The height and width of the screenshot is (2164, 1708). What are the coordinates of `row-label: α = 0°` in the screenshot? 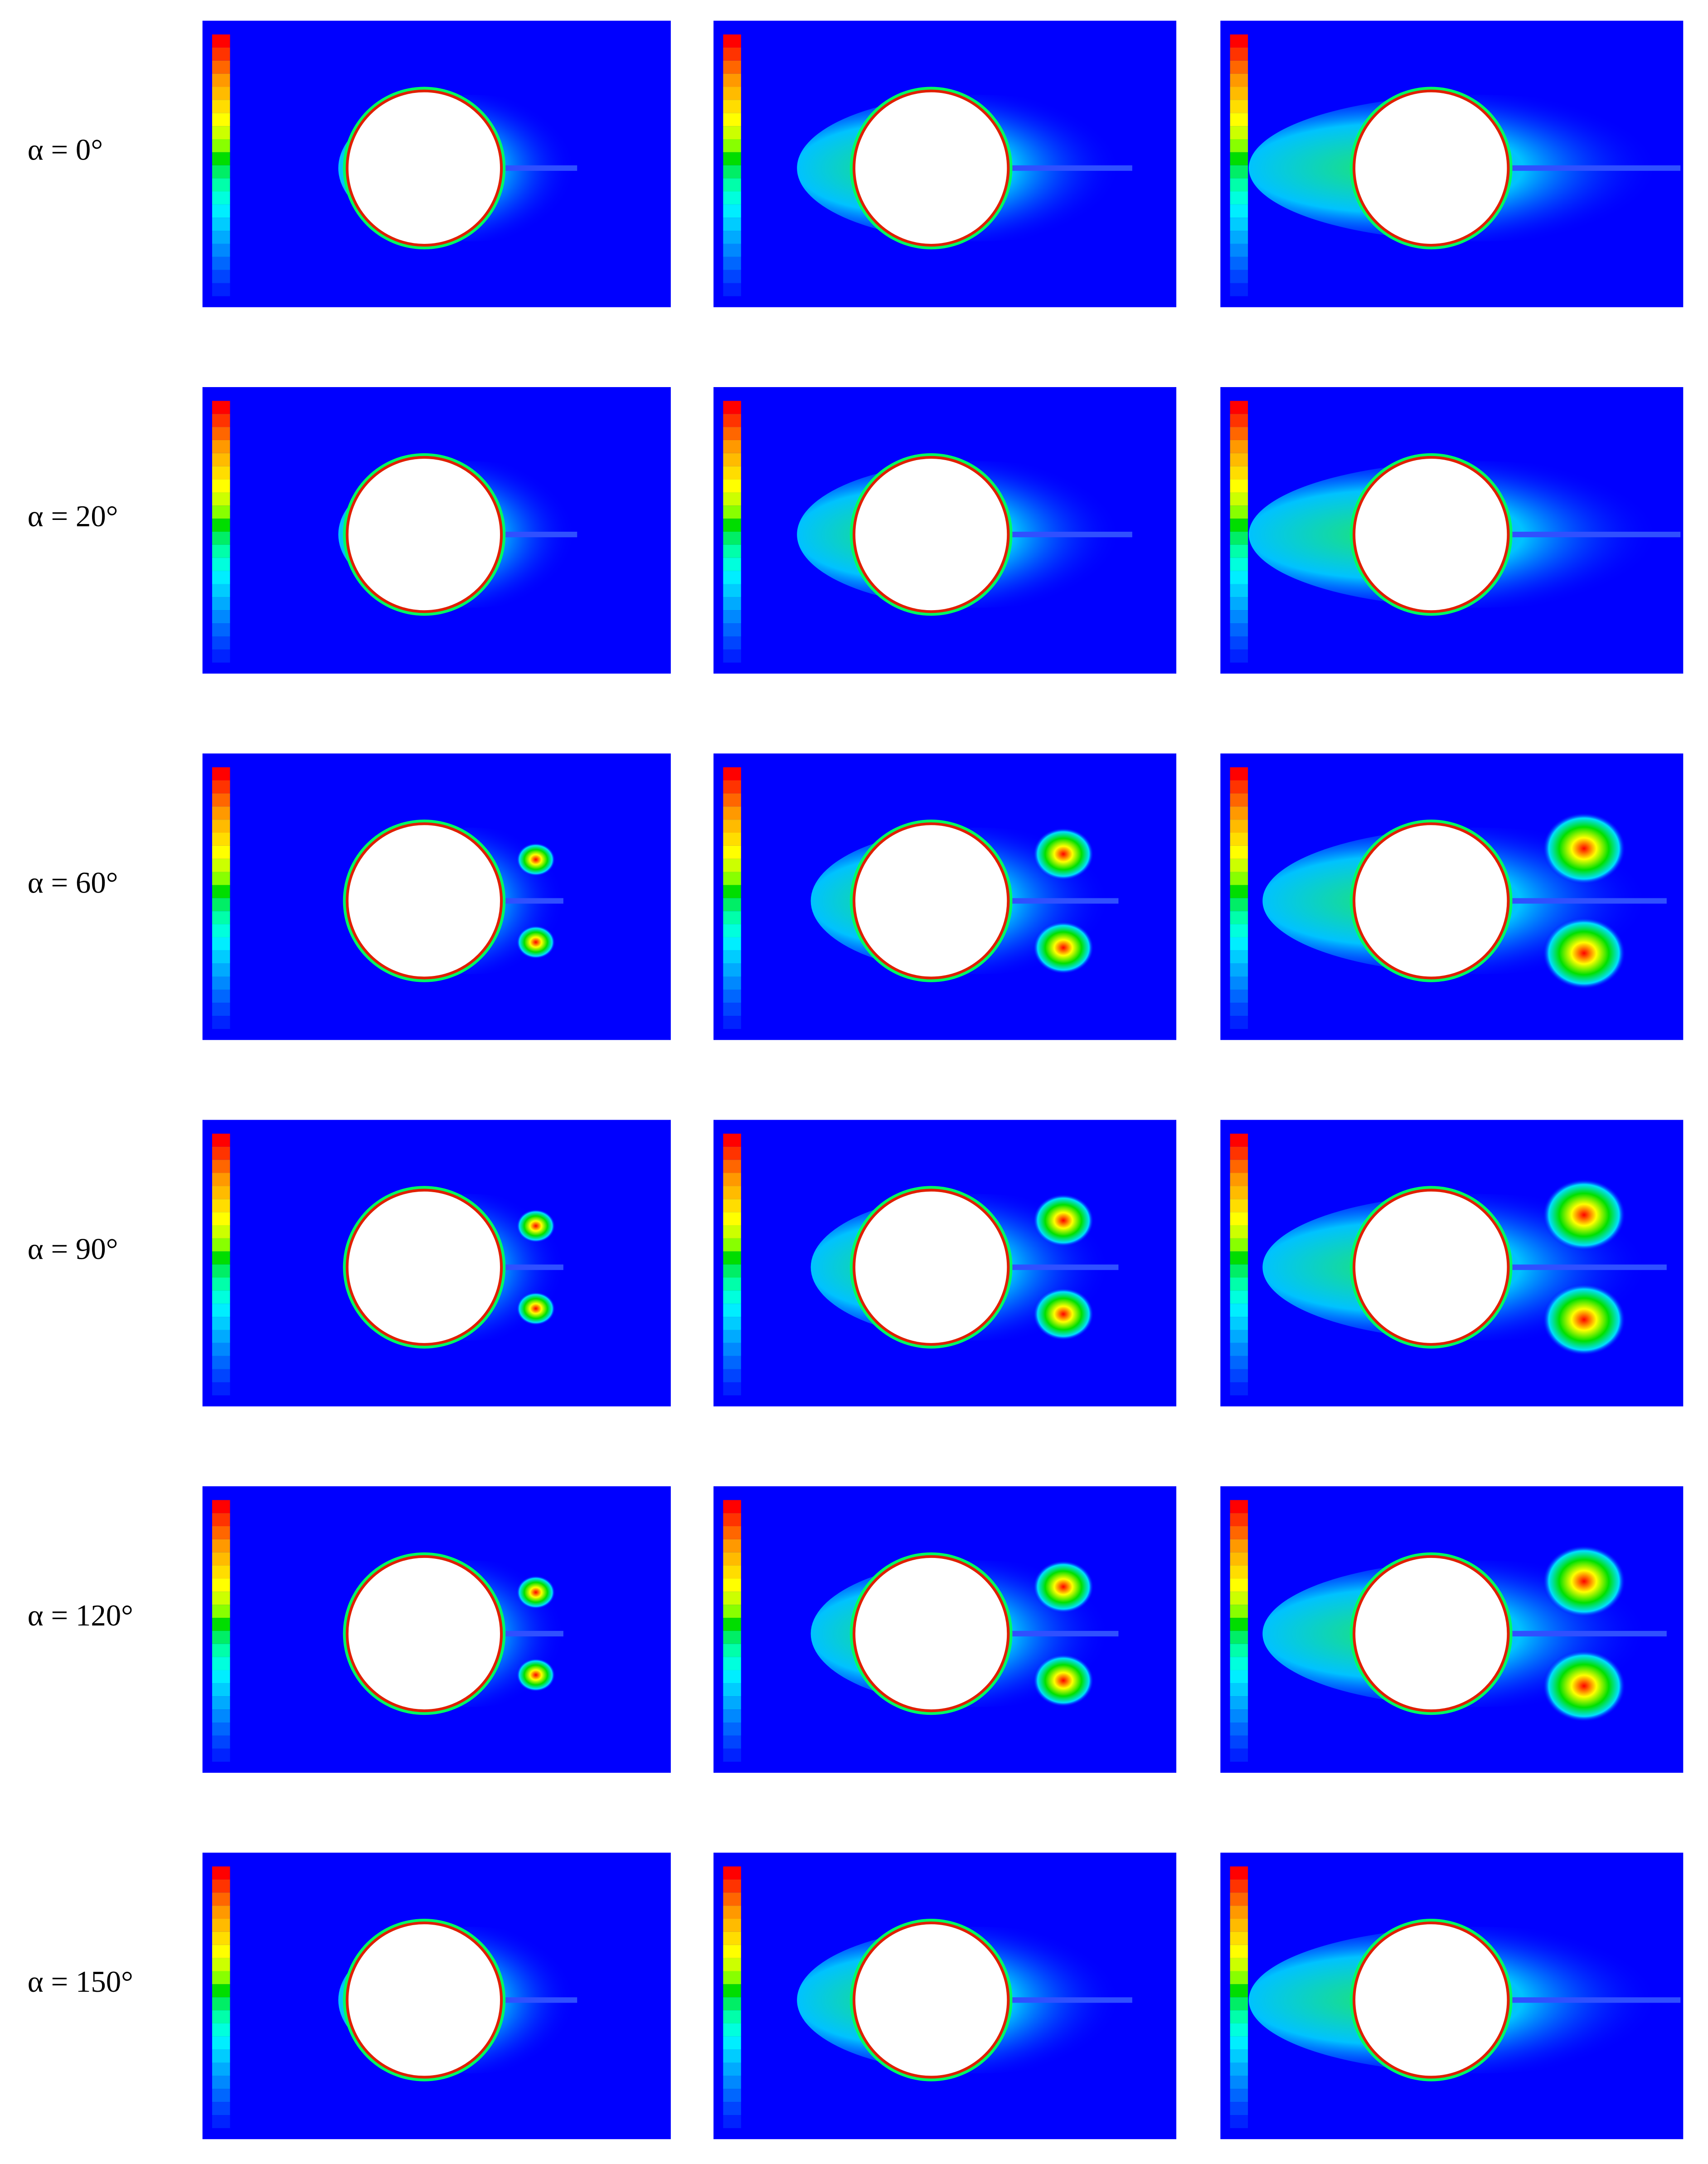 It's located at (65, 150).